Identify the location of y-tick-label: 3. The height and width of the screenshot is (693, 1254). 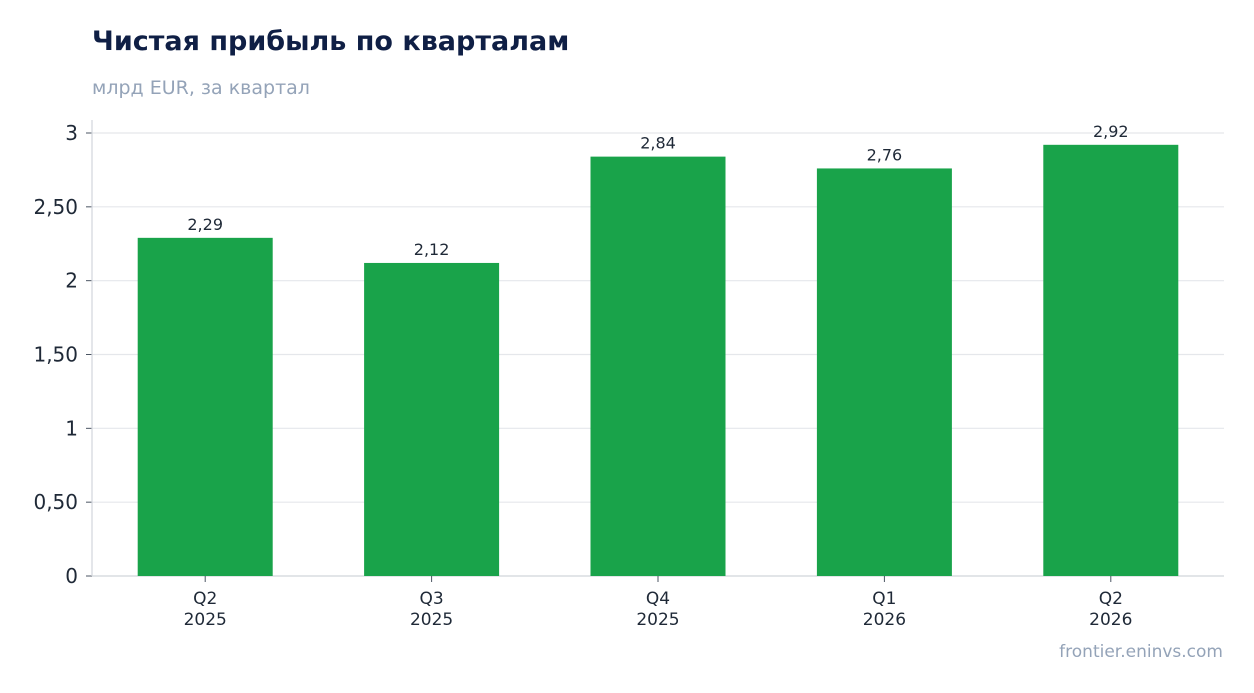
(71, 133).